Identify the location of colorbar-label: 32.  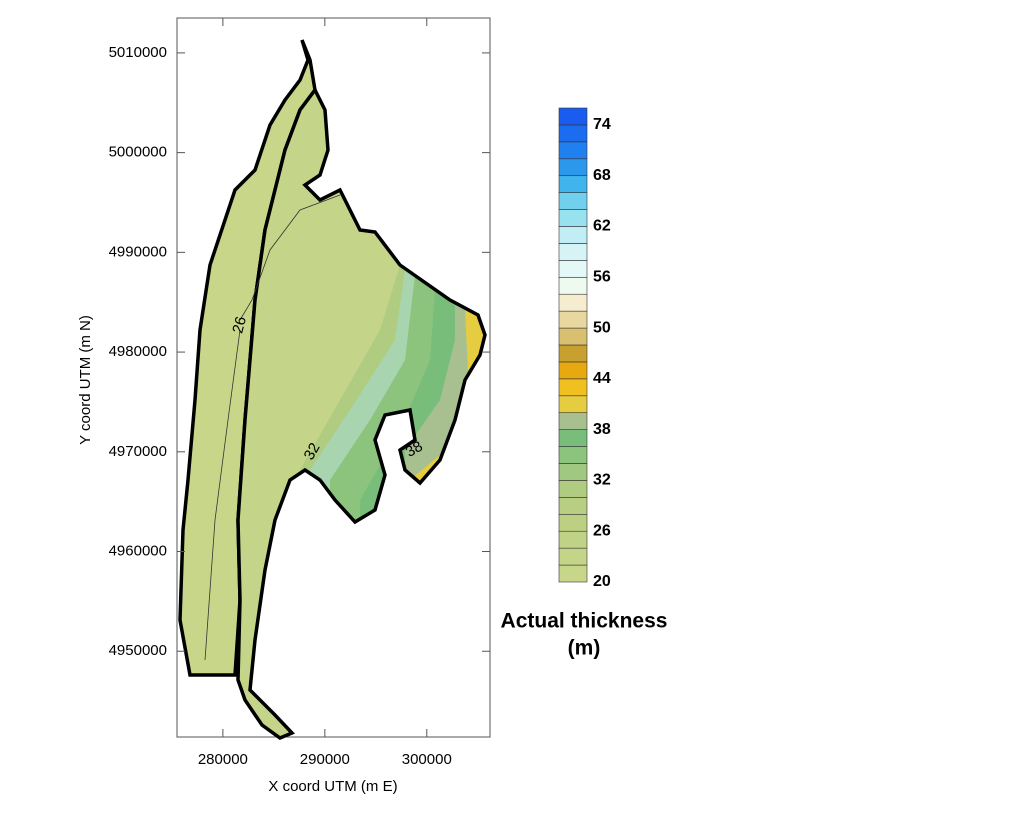
(602, 480).